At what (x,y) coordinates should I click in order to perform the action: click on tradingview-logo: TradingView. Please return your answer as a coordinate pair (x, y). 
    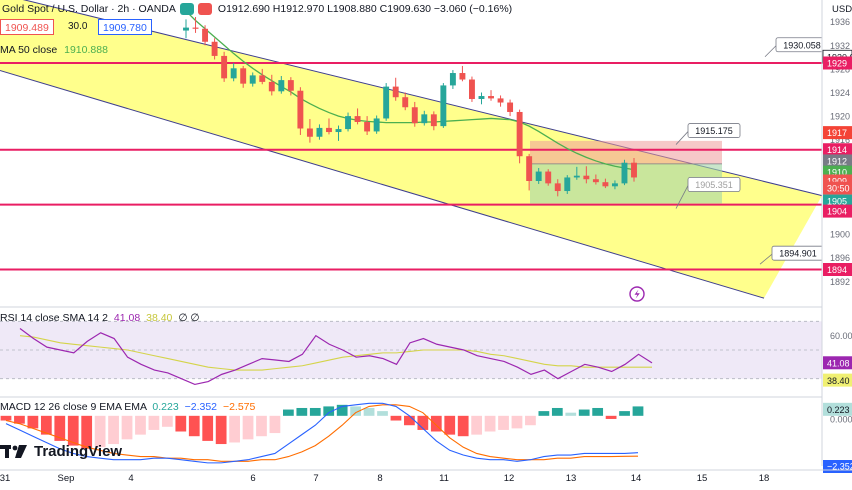
    Looking at the image, I should click on (61, 451).